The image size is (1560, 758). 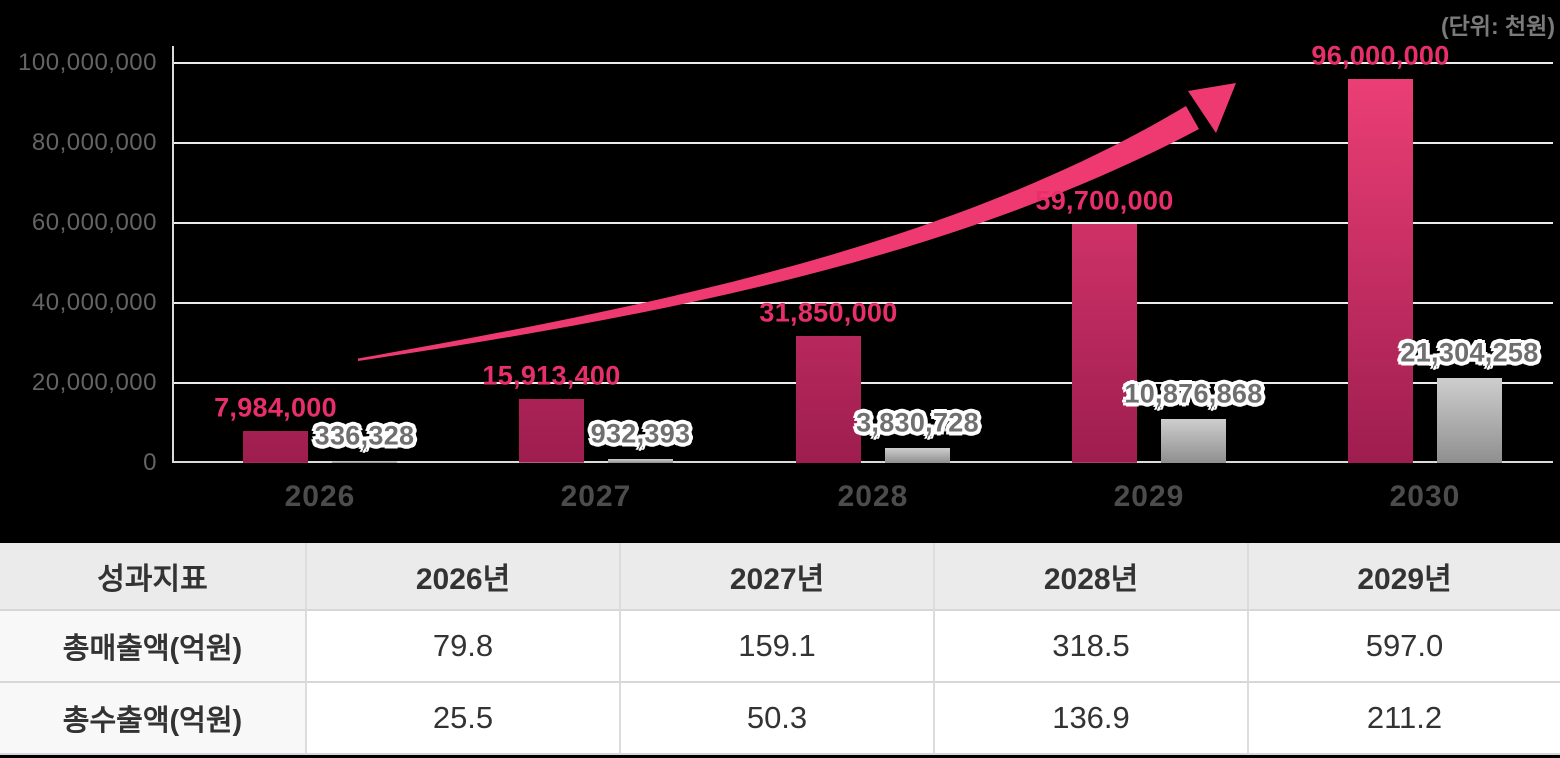 What do you see at coordinates (1149, 496) in the screenshot?
I see `x-axis-label-2029: 2029` at bounding box center [1149, 496].